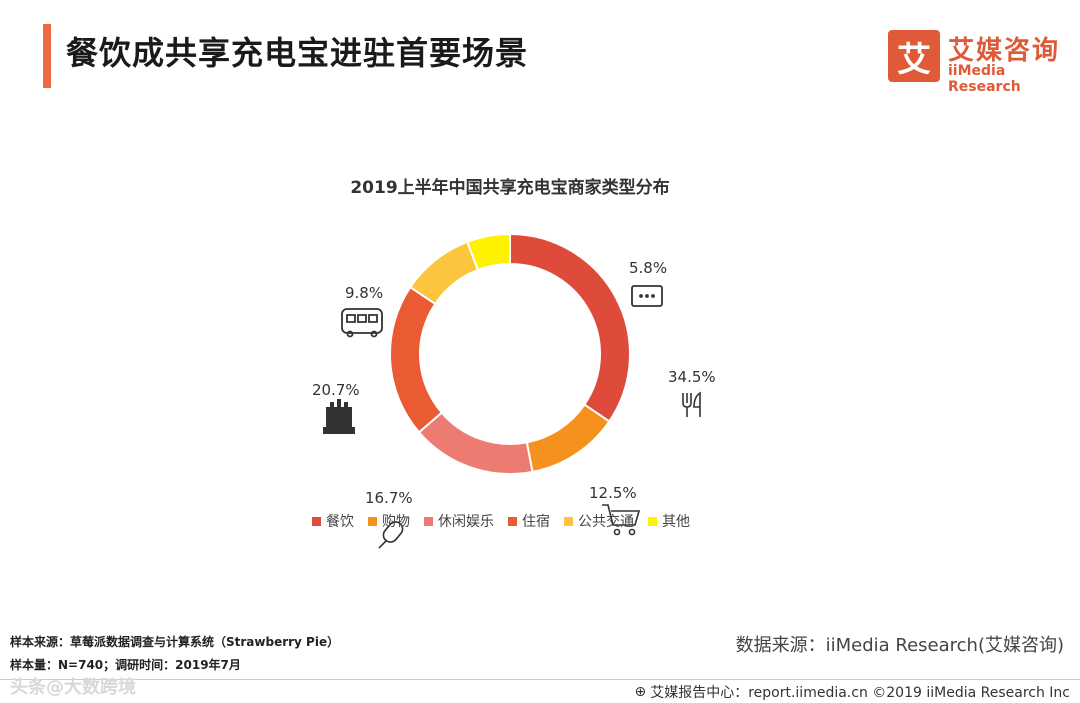 The image size is (1080, 703). What do you see at coordinates (640, 692) in the screenshot?
I see `globe-icon: ⊕` at bounding box center [640, 692].